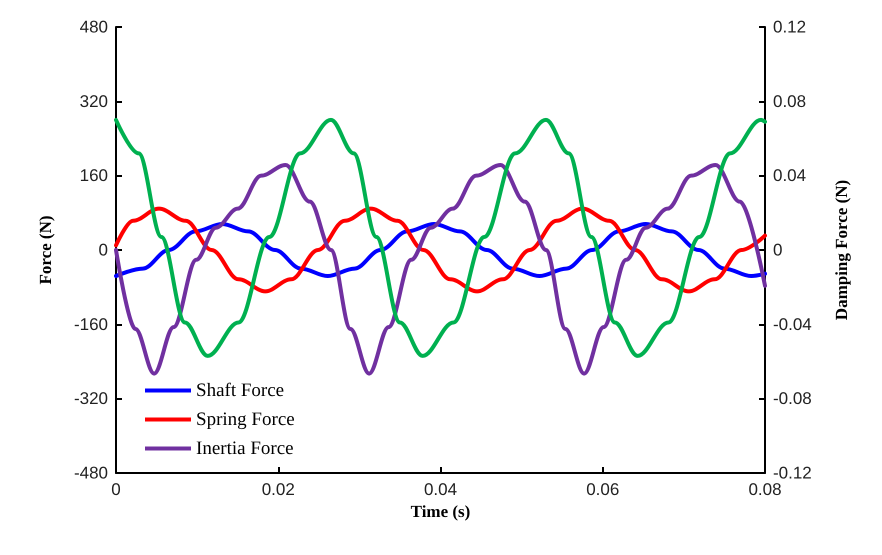  Describe the element at coordinates (91, 398) in the screenshot. I see `y-tick-label: -320` at that location.